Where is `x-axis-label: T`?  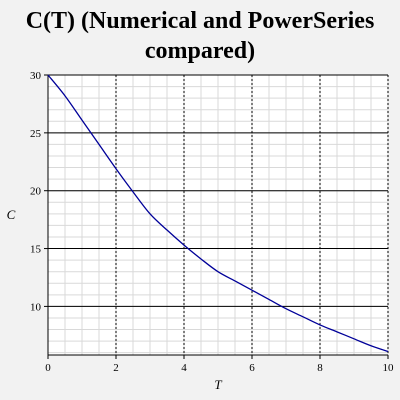 x-axis-label: T is located at coordinates (218, 384).